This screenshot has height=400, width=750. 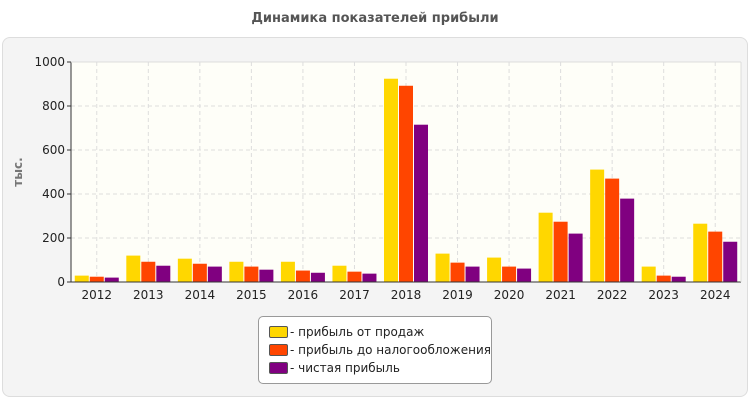 What do you see at coordinates (18, 171) in the screenshot?
I see `y-axis-label: тыс.` at bounding box center [18, 171].